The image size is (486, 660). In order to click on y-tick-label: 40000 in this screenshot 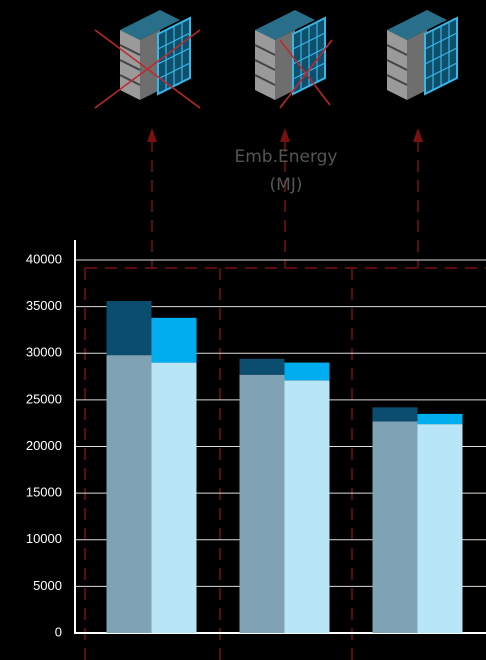, I will do `click(44, 258)`.